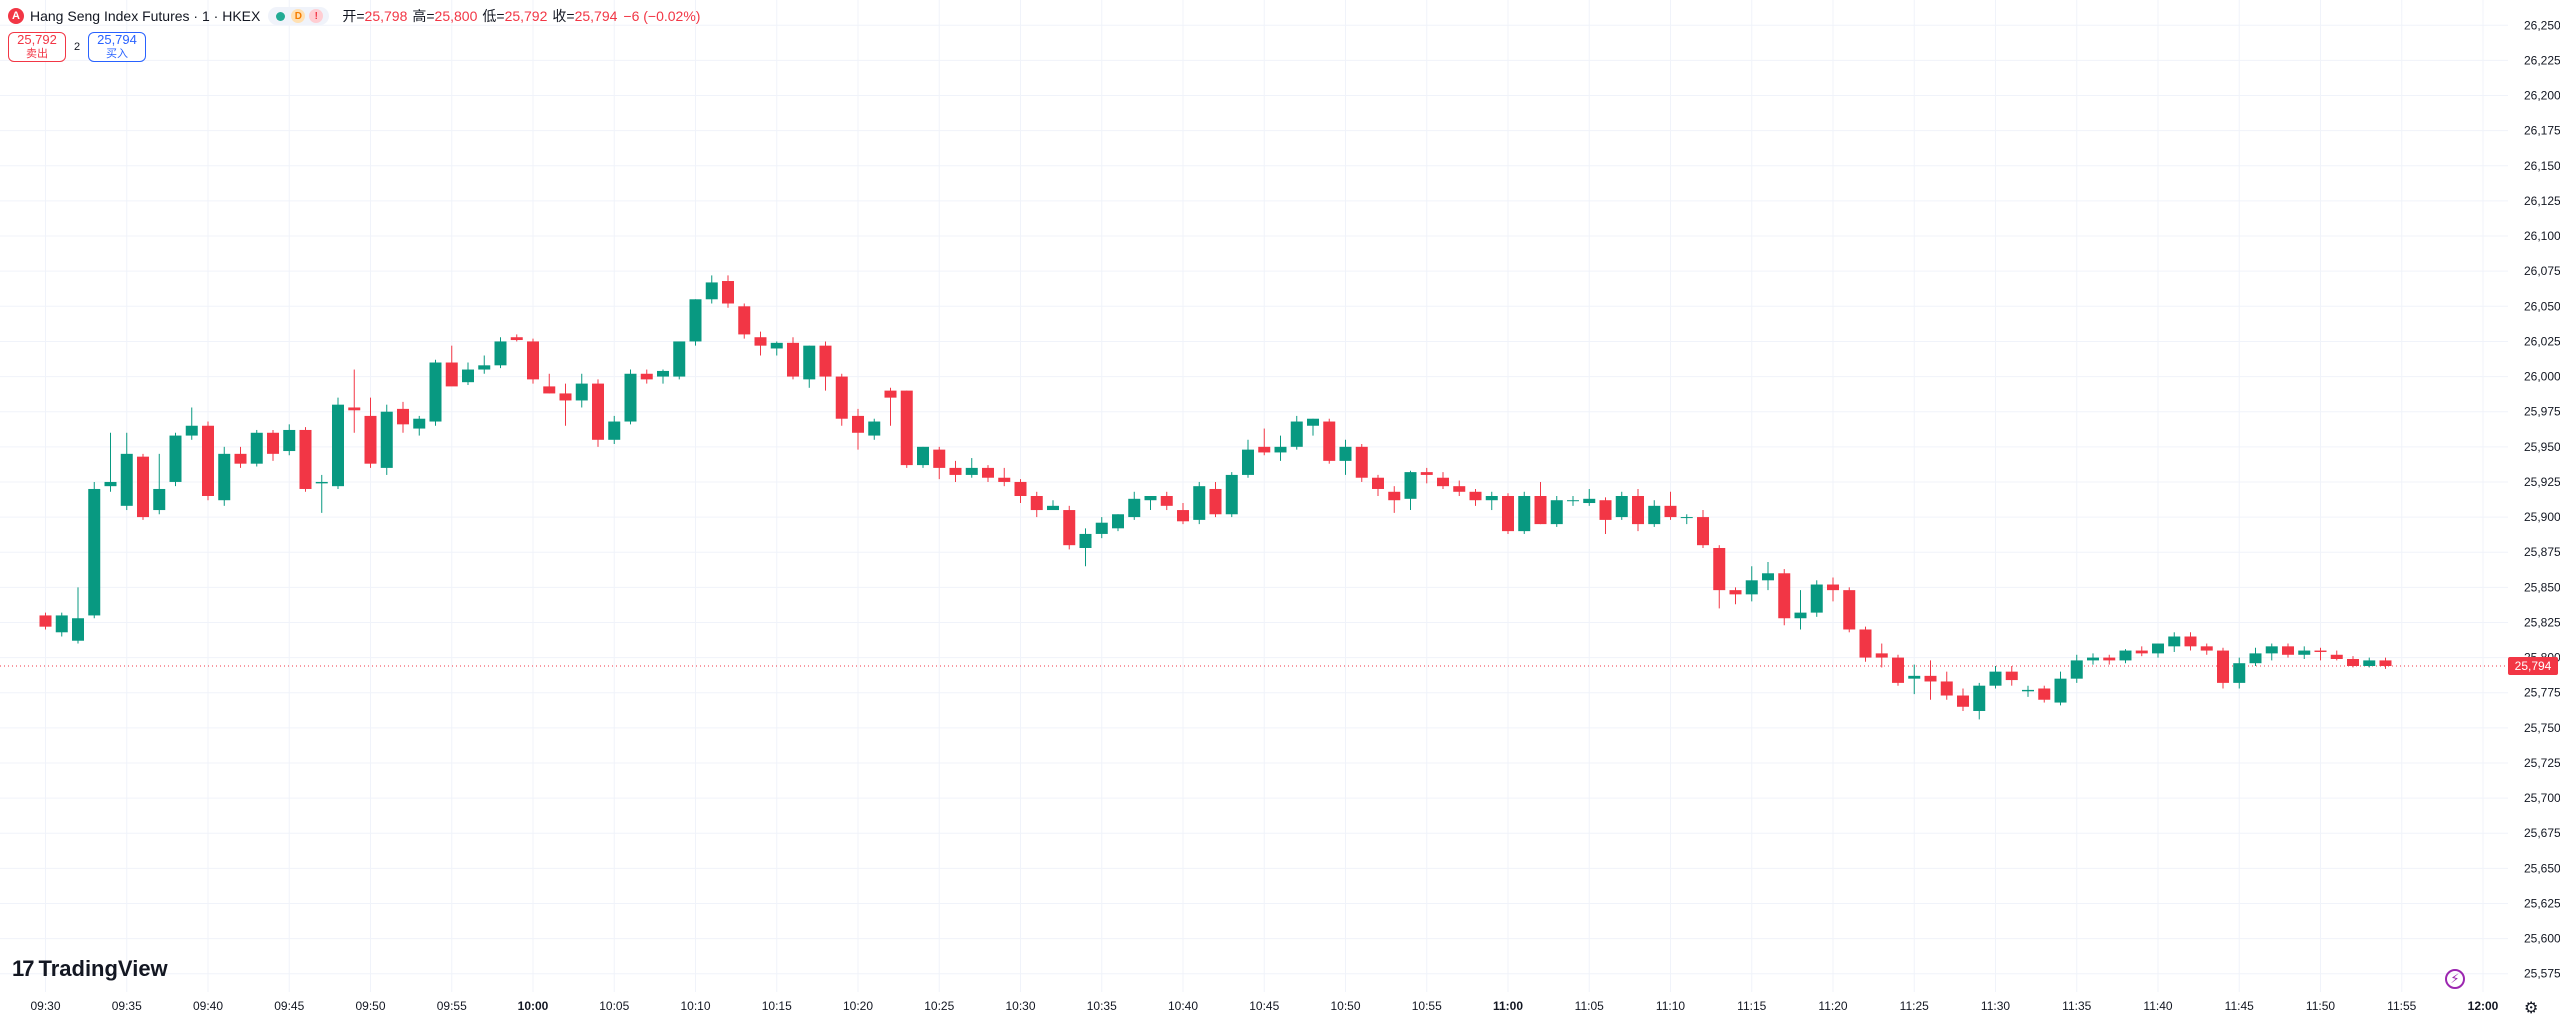 This screenshot has width=2560, height=1018. What do you see at coordinates (1914, 1006) in the screenshot?
I see `x-tick-label: 11:25` at bounding box center [1914, 1006].